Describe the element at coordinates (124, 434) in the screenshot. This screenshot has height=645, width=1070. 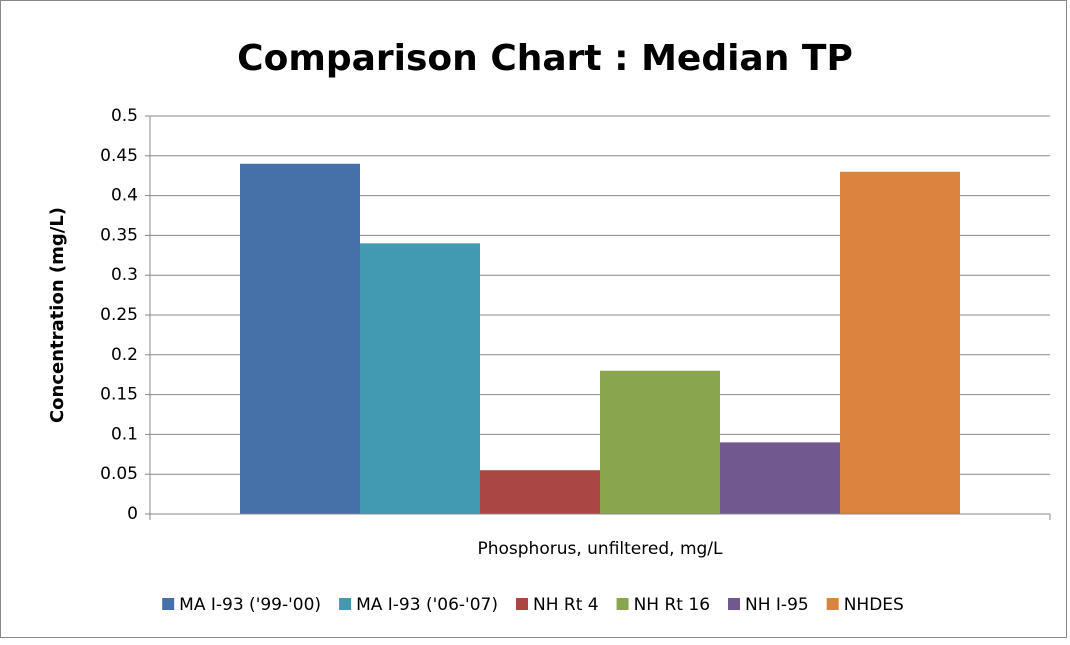
I see `y-tick-label: 0.1` at that location.